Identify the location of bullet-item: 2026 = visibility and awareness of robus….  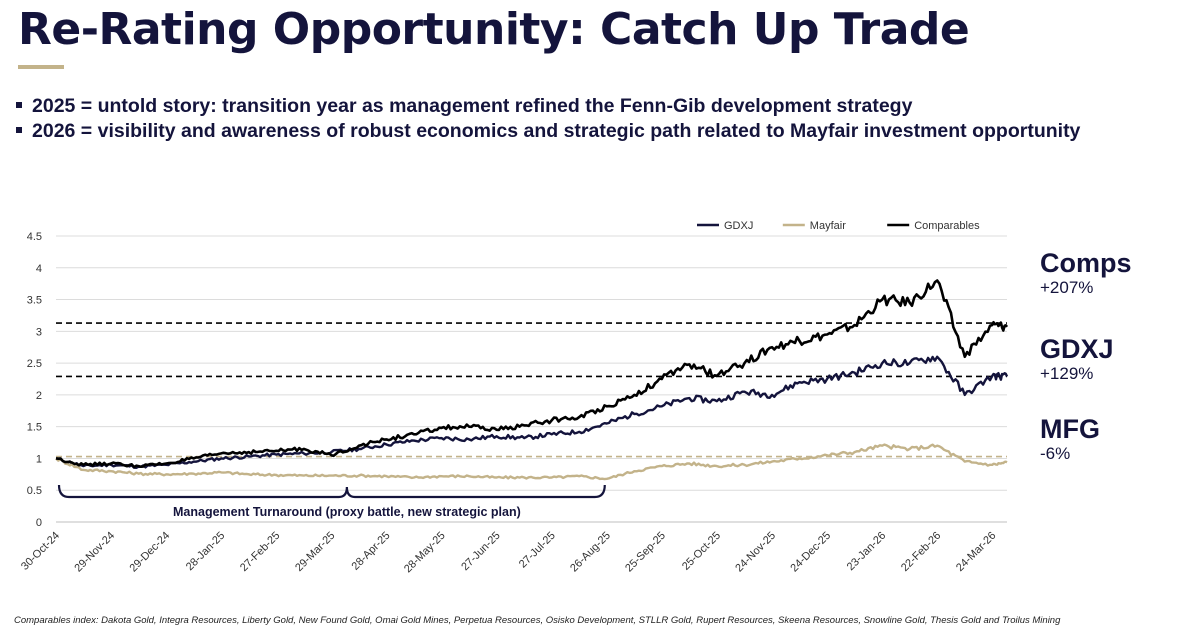
(548, 131).